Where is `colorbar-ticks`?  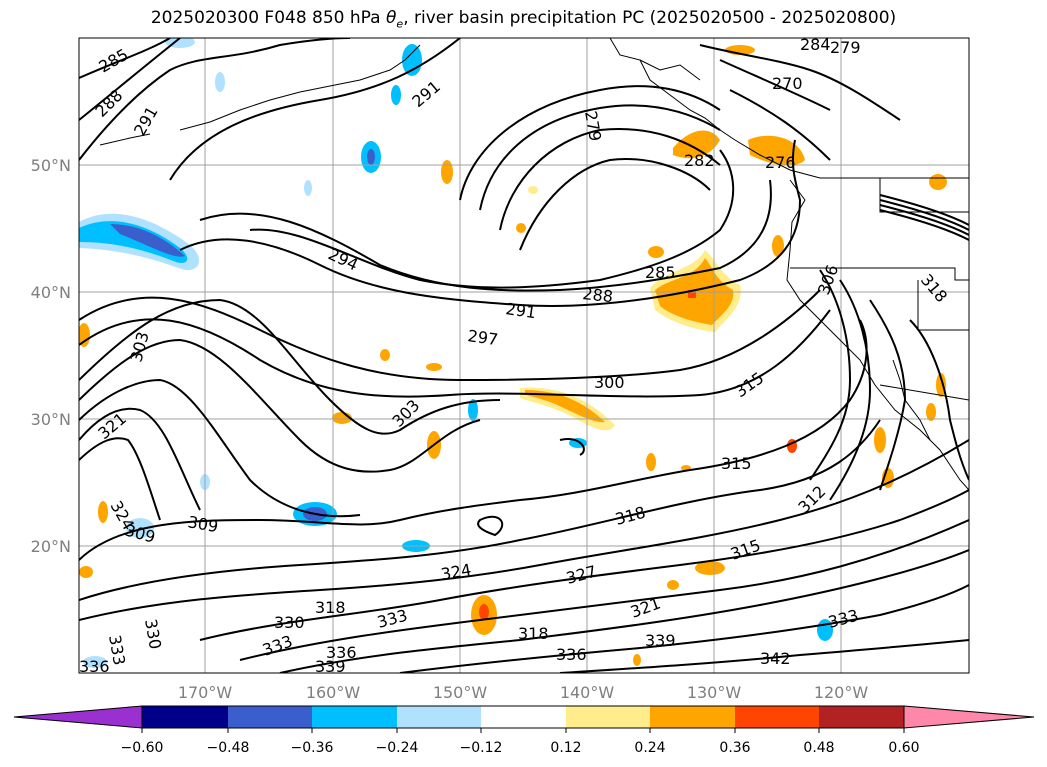
colorbar-ticks is located at coordinates (523, 730).